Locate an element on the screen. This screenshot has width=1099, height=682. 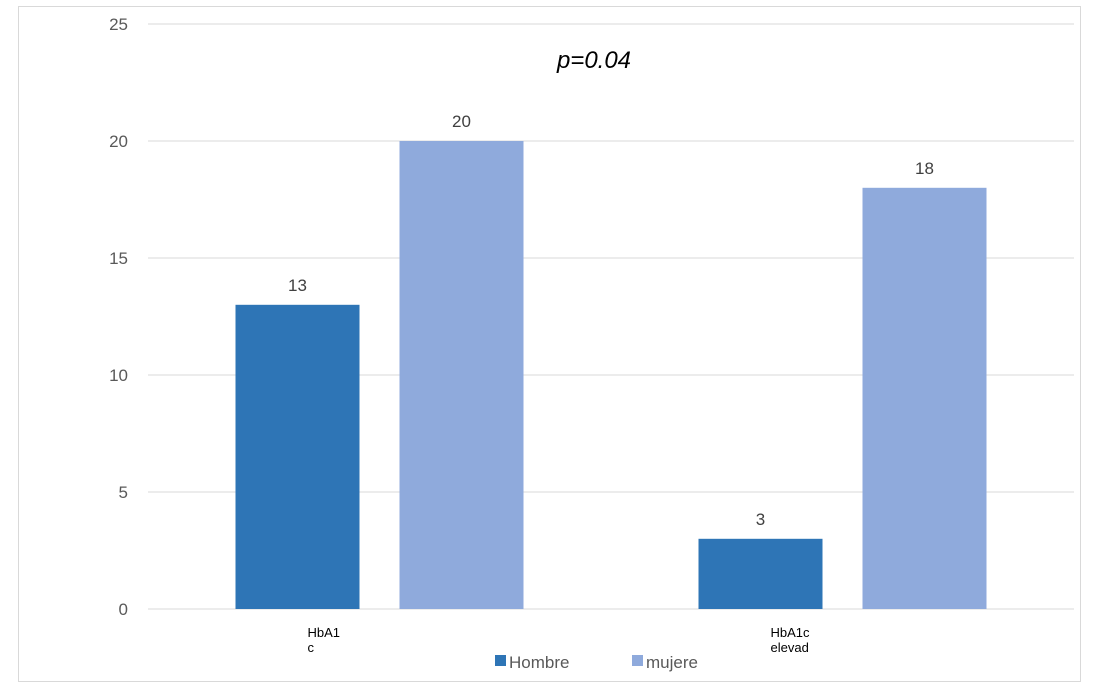
x-category-label: HbA1 is located at coordinates (324, 632).